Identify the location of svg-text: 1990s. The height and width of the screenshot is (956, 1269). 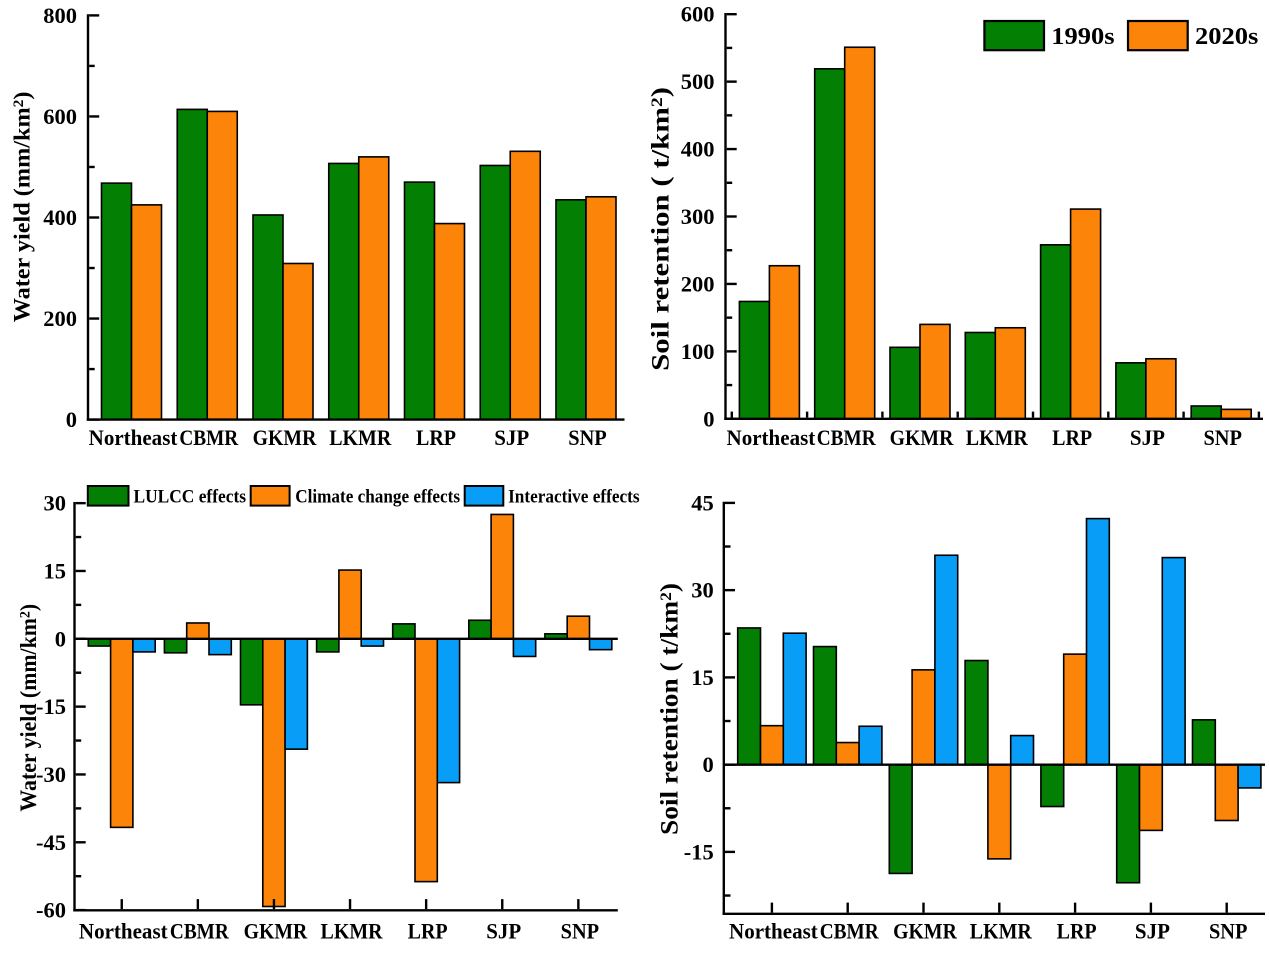
(1082, 36).